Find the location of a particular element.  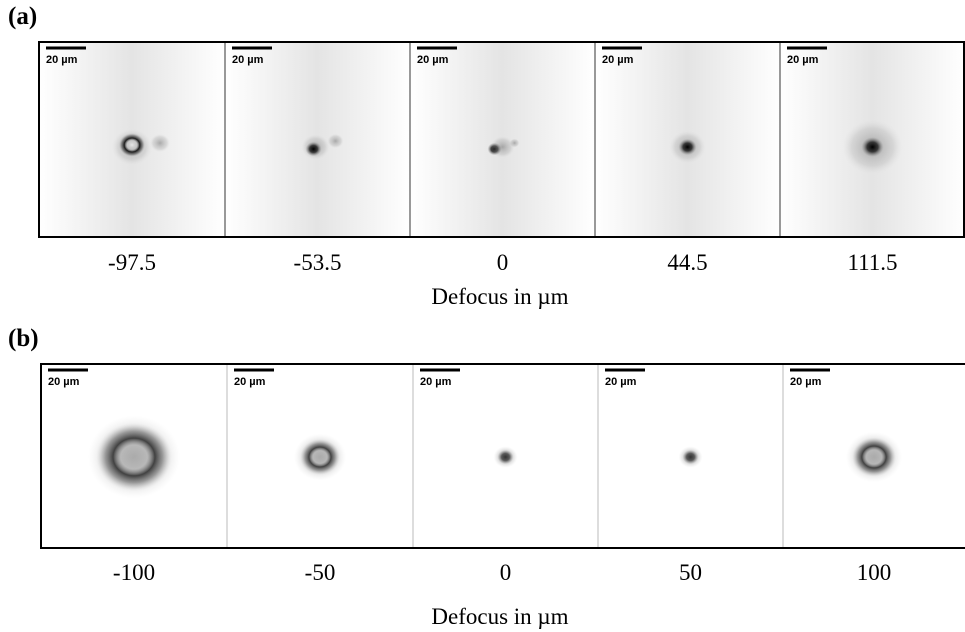

panel-label: (b) is located at coordinates (23, 338).